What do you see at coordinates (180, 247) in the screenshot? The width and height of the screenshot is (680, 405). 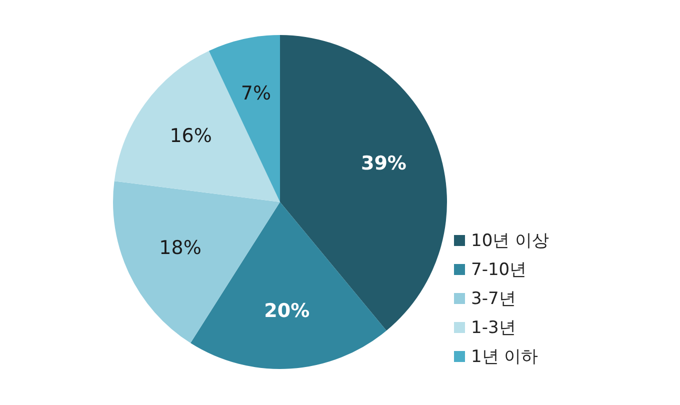 I see `data-label: 18%` at bounding box center [180, 247].